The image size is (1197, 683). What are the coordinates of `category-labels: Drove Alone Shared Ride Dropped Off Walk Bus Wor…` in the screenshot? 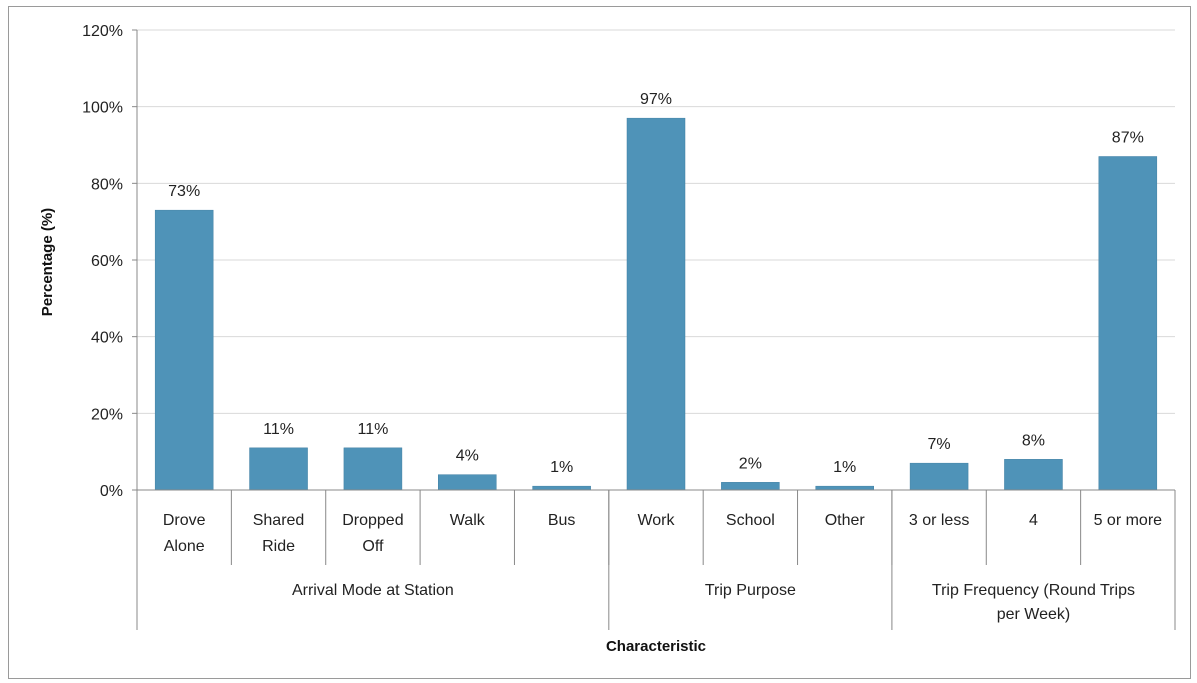 It's located at (662, 533).